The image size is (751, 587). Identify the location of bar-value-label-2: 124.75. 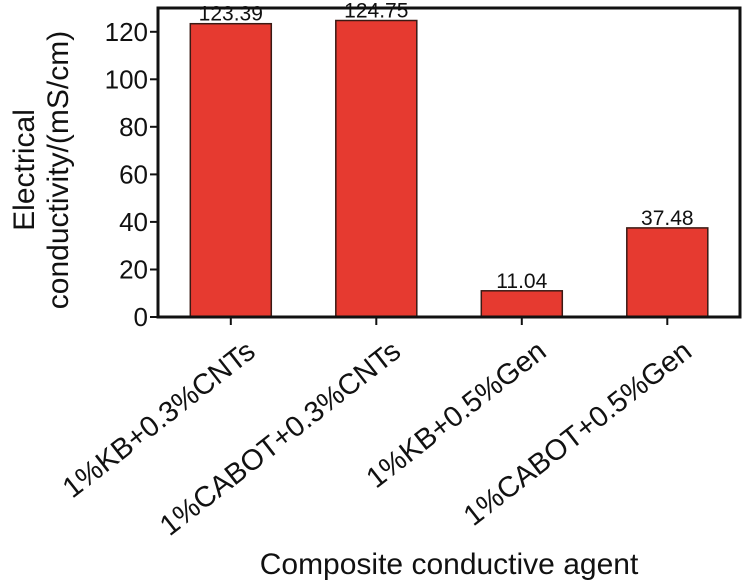
(376, 11).